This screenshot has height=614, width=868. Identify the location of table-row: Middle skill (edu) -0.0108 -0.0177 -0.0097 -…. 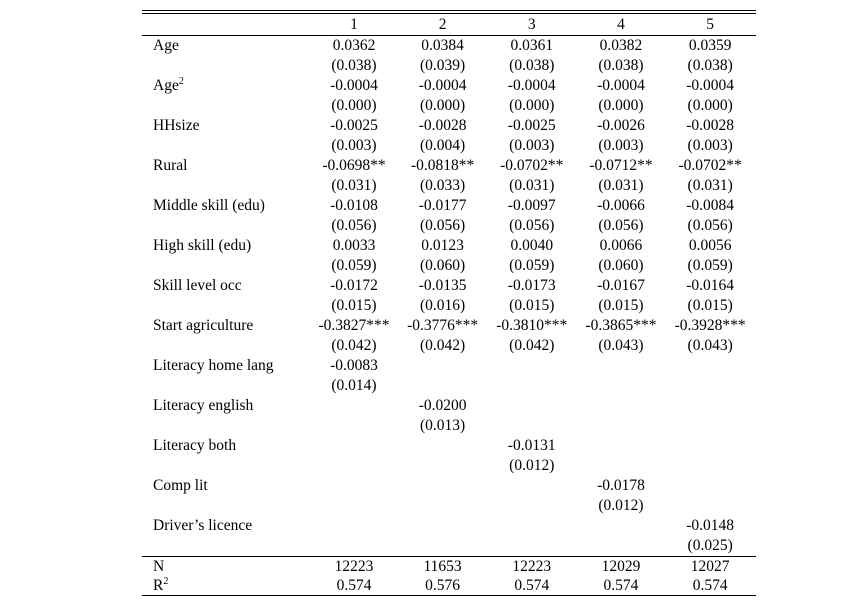
(449, 206).